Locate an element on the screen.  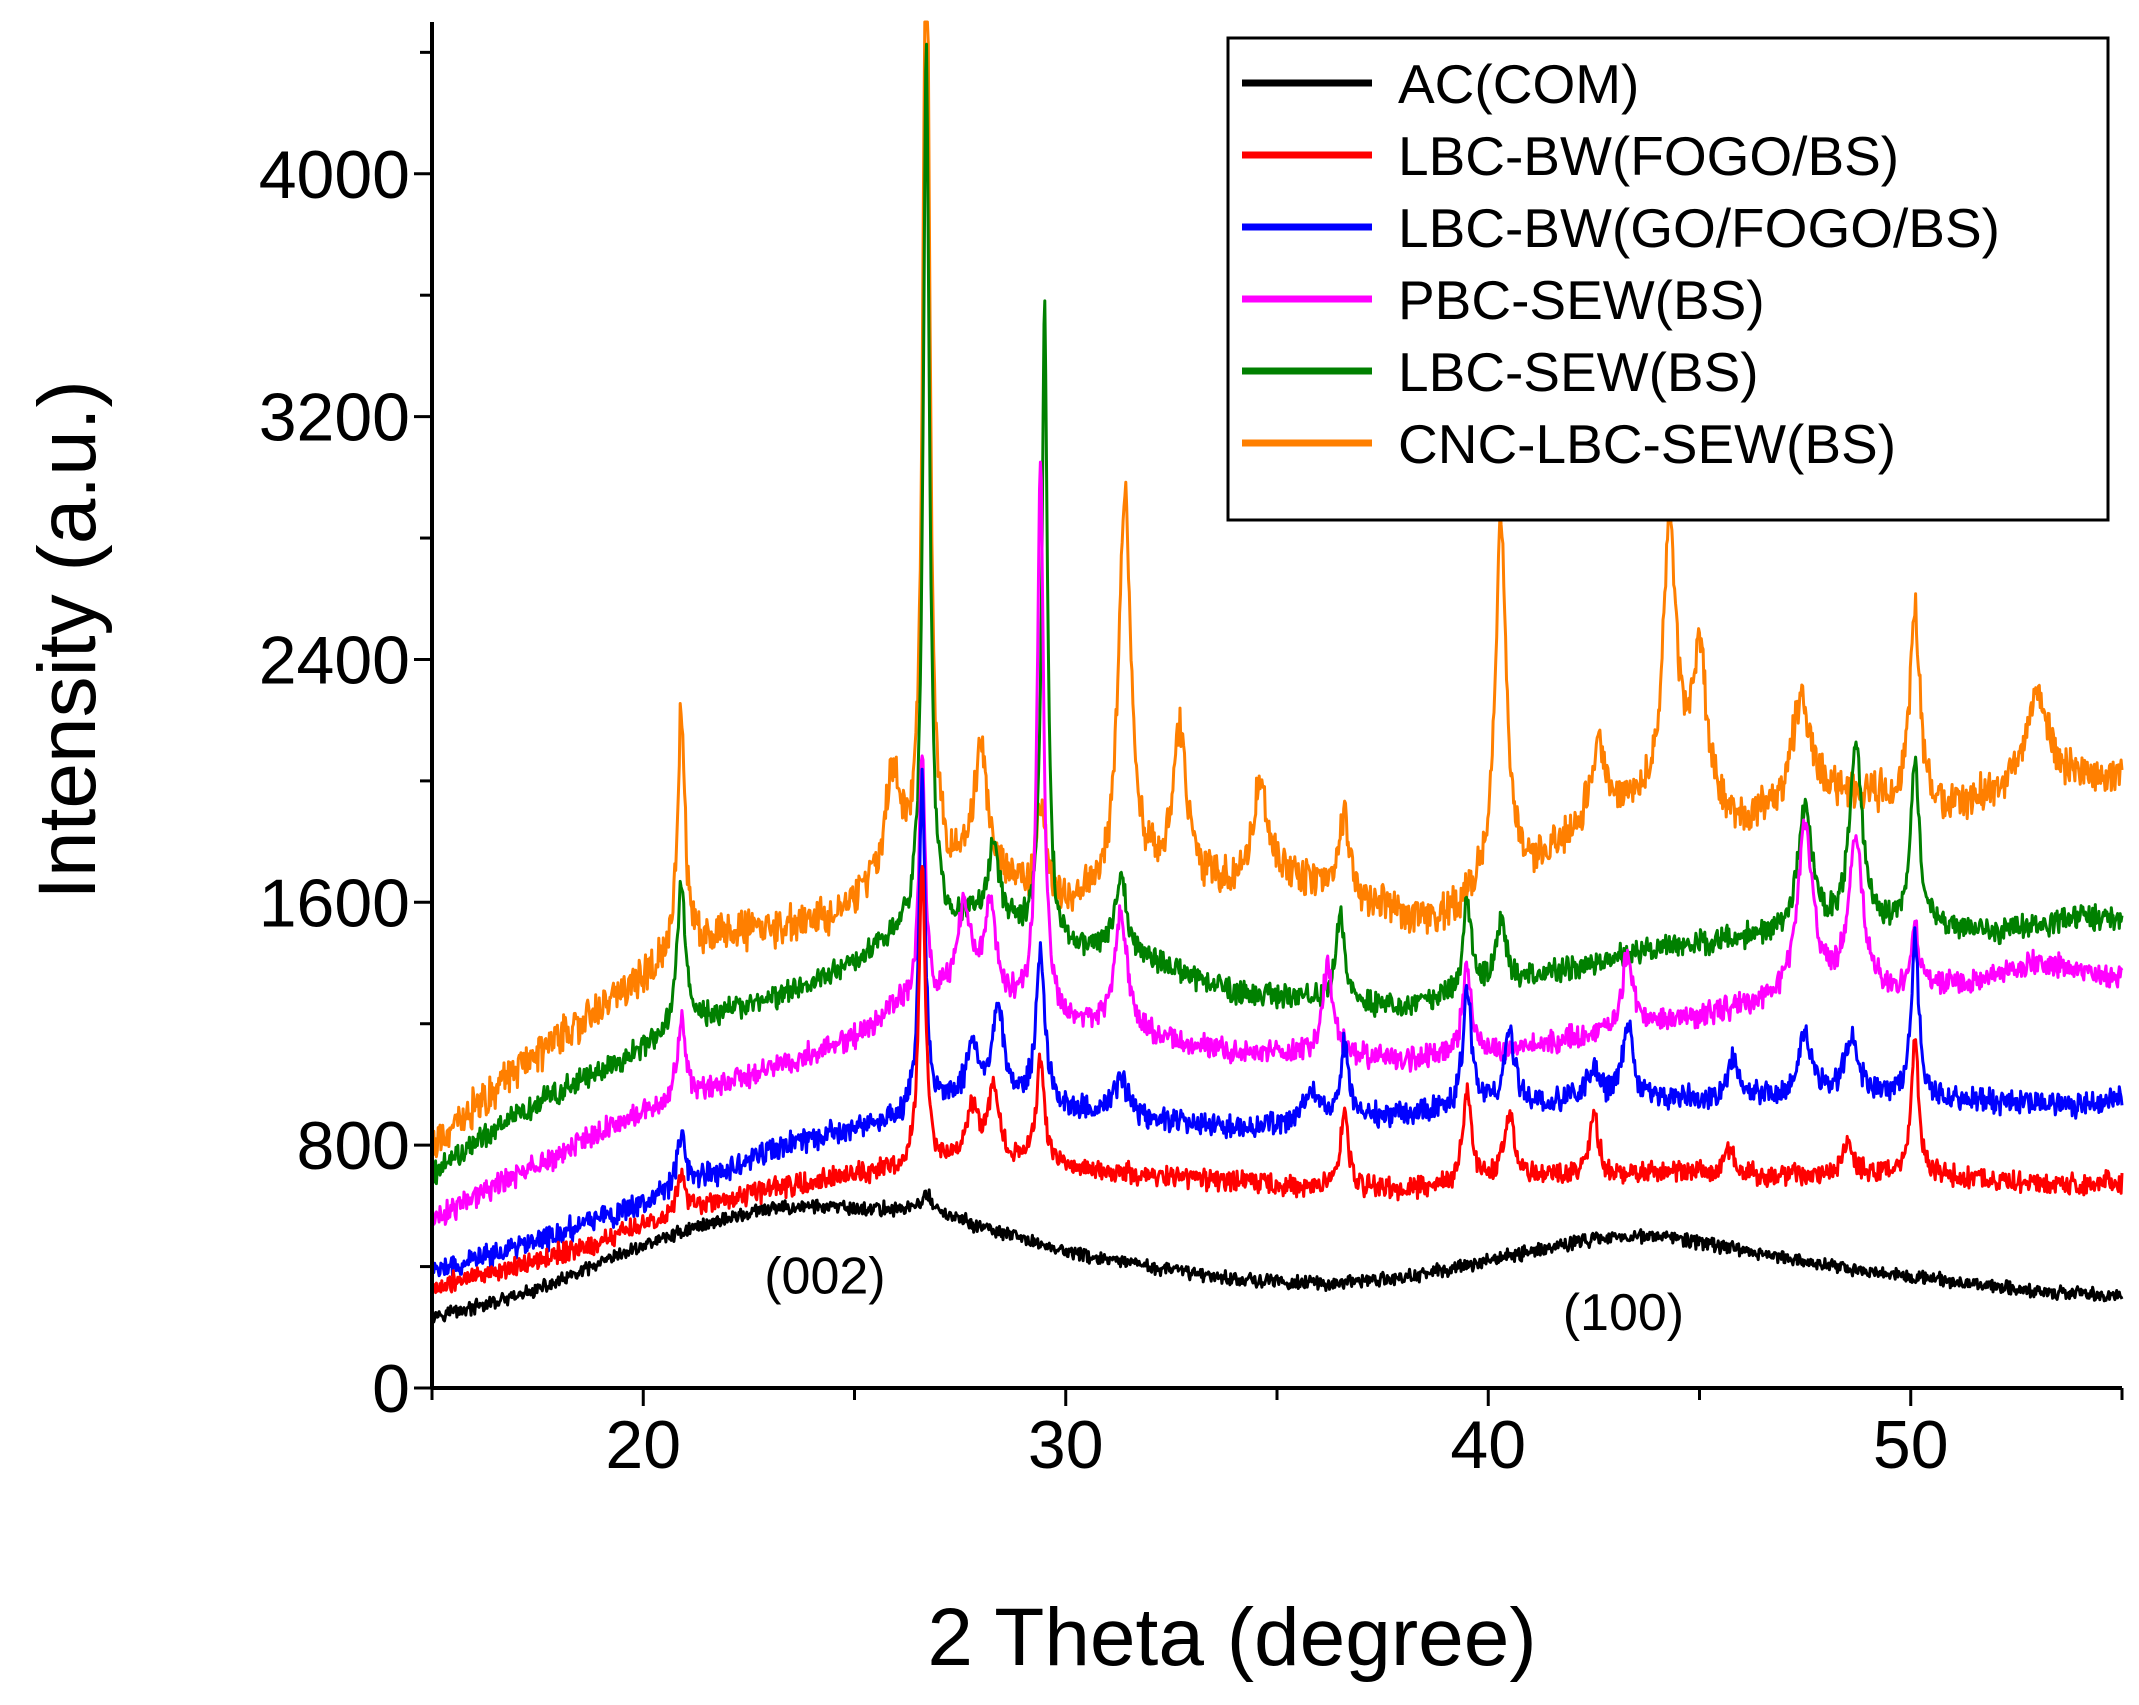
y-tick-label: 0 is located at coordinates (391, 1389).